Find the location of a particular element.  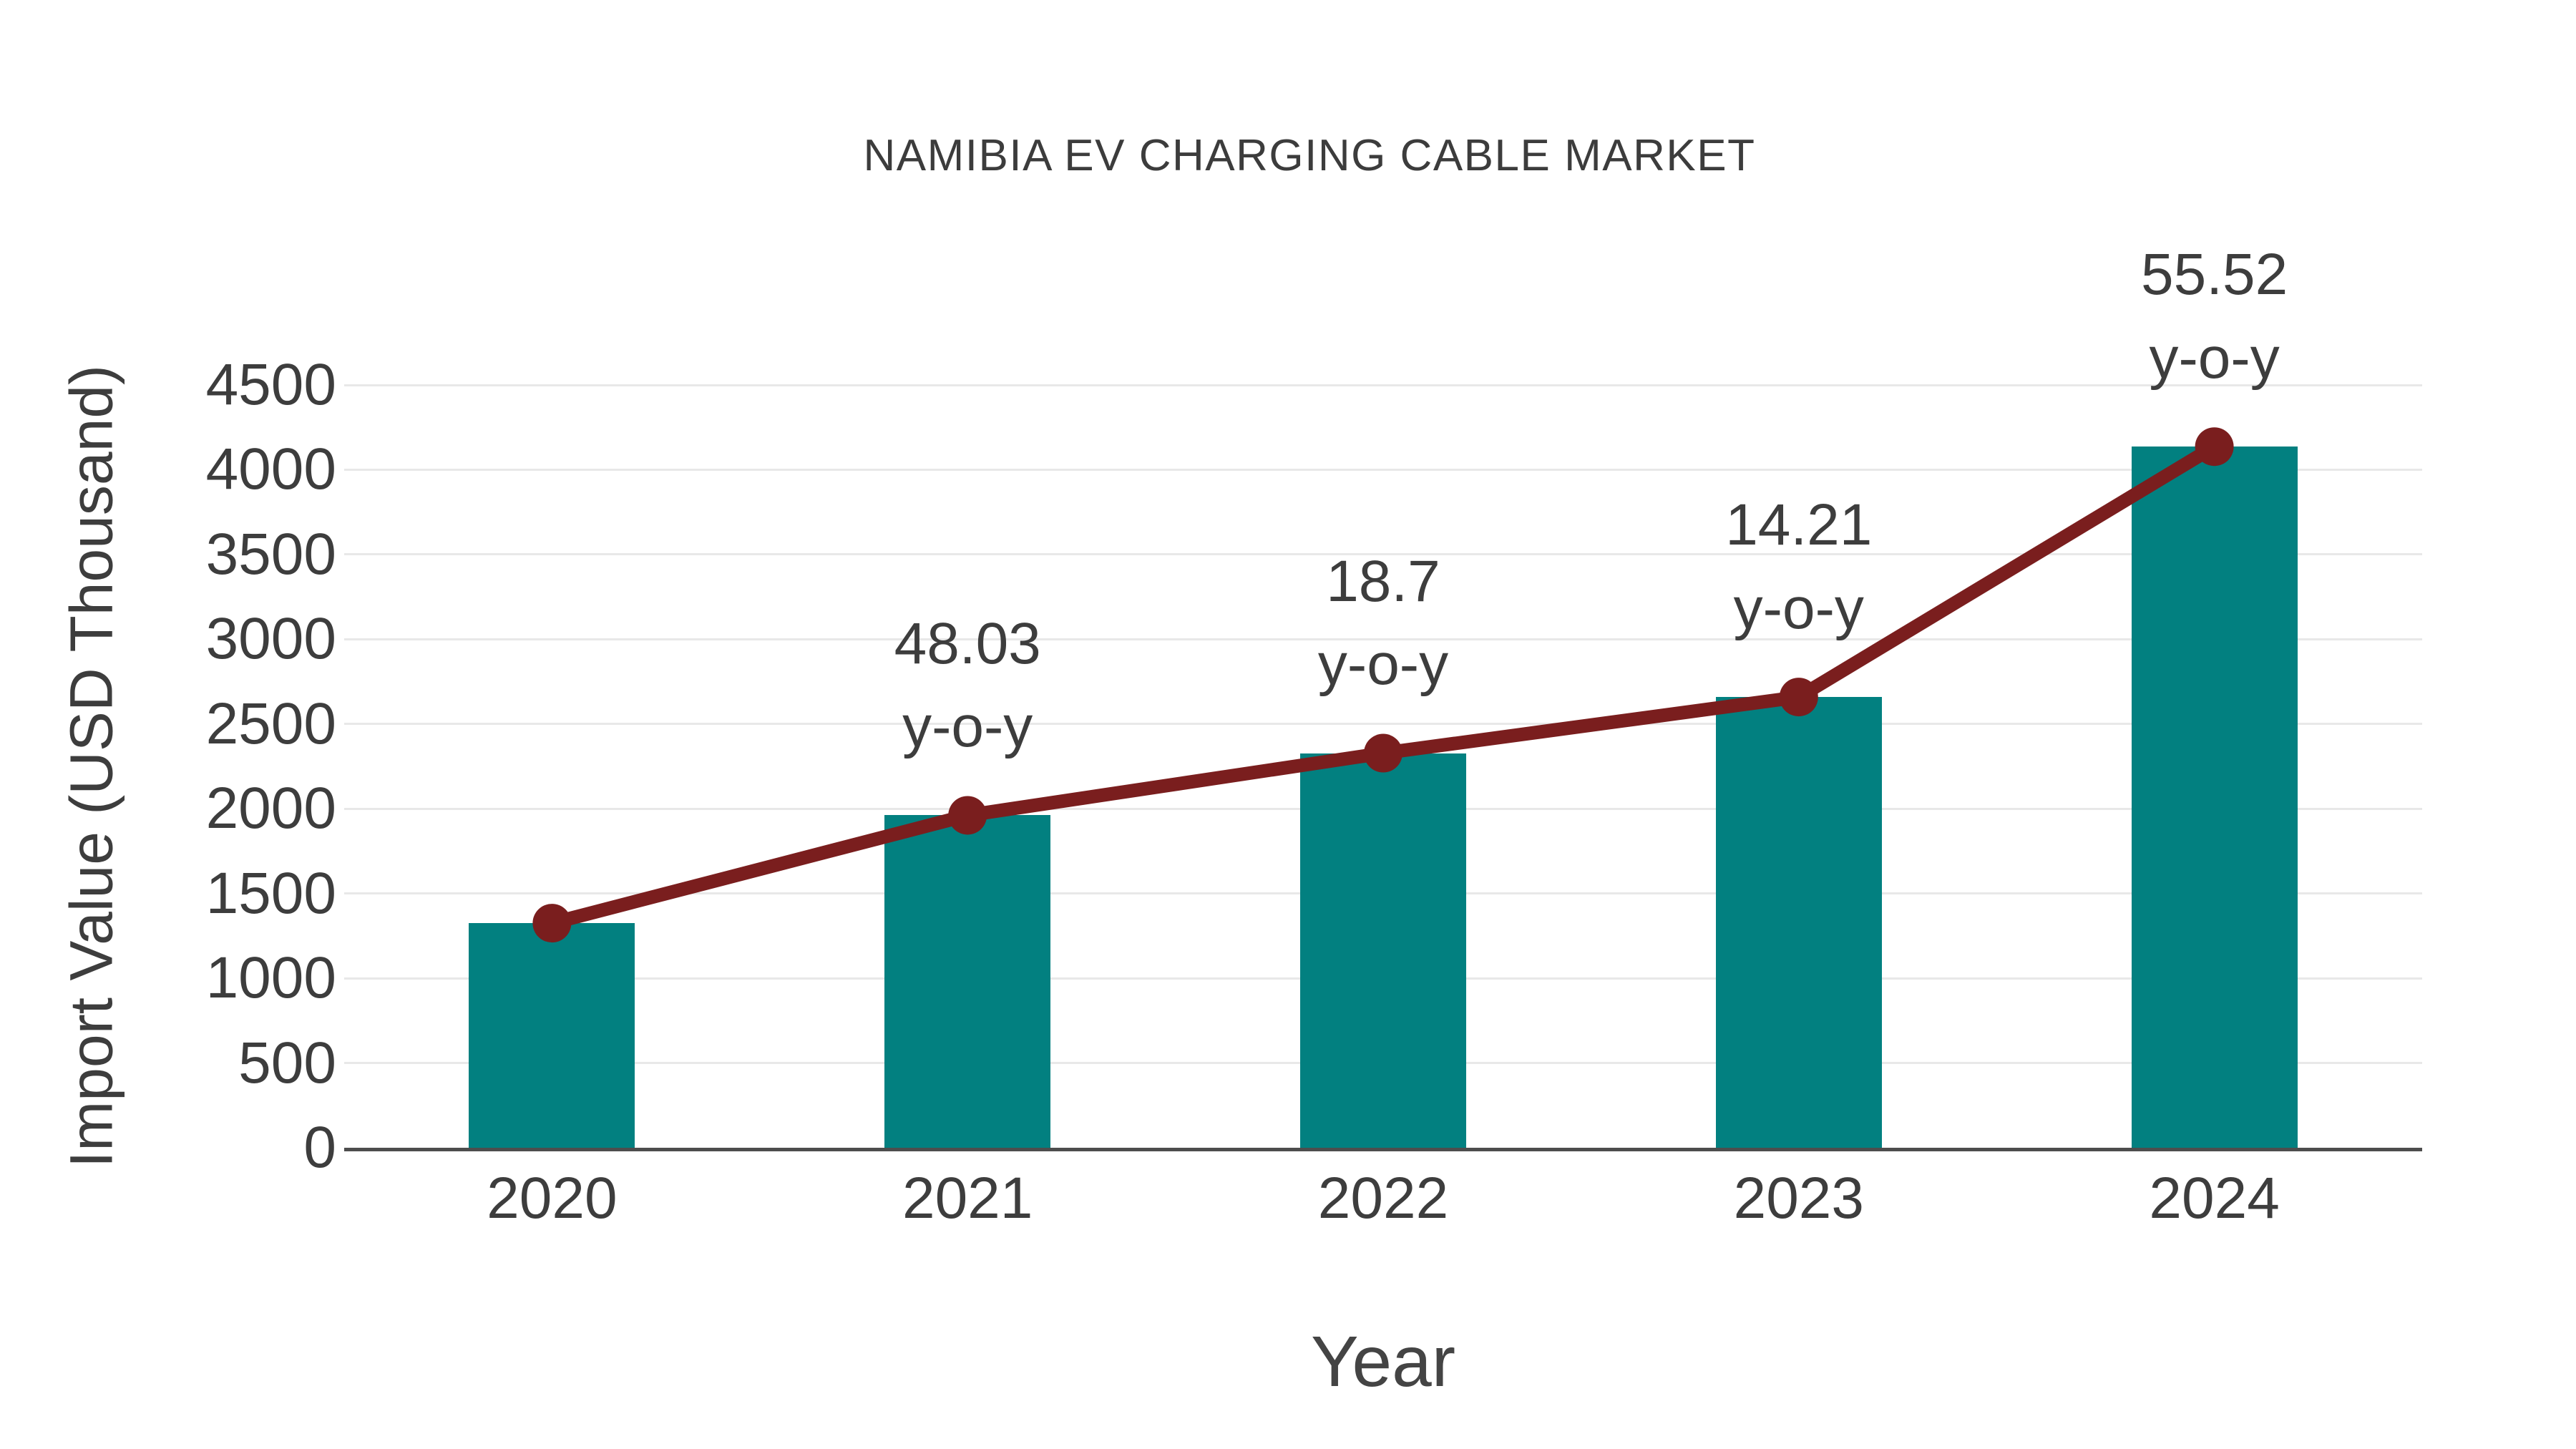

y-tick-label-0: 0 is located at coordinates (319, 1147).